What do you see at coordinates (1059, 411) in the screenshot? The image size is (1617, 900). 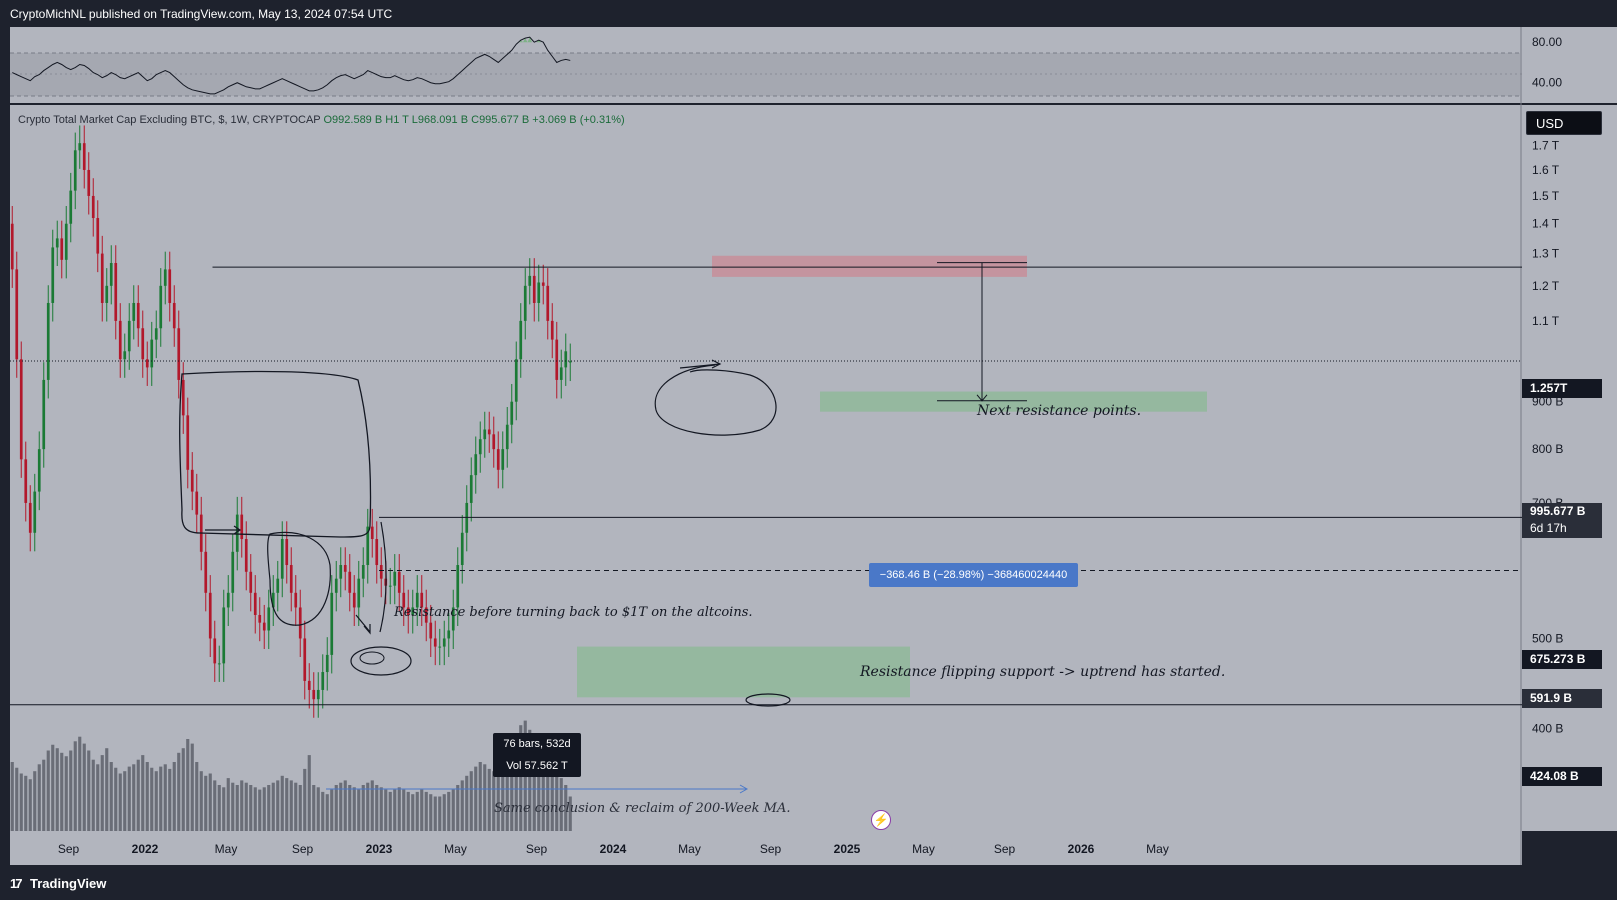 I see `annotation-next-resistance: Next resistance points.` at bounding box center [1059, 411].